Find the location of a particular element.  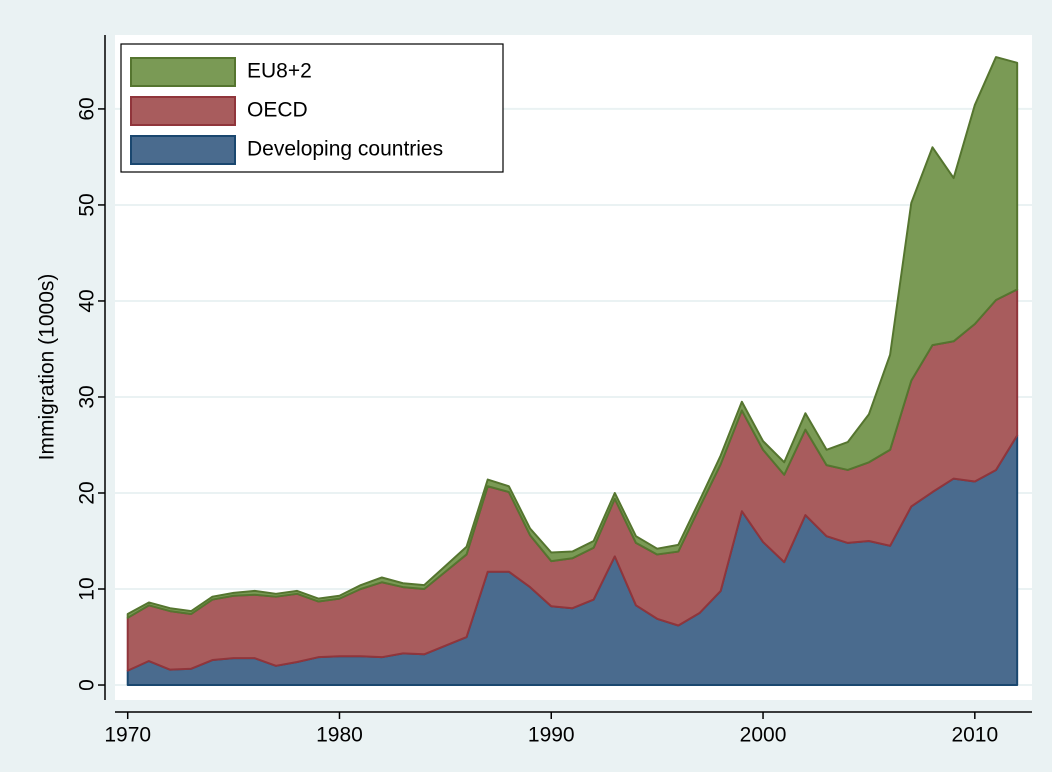

x-tick-label: 1980 is located at coordinates (339, 735).